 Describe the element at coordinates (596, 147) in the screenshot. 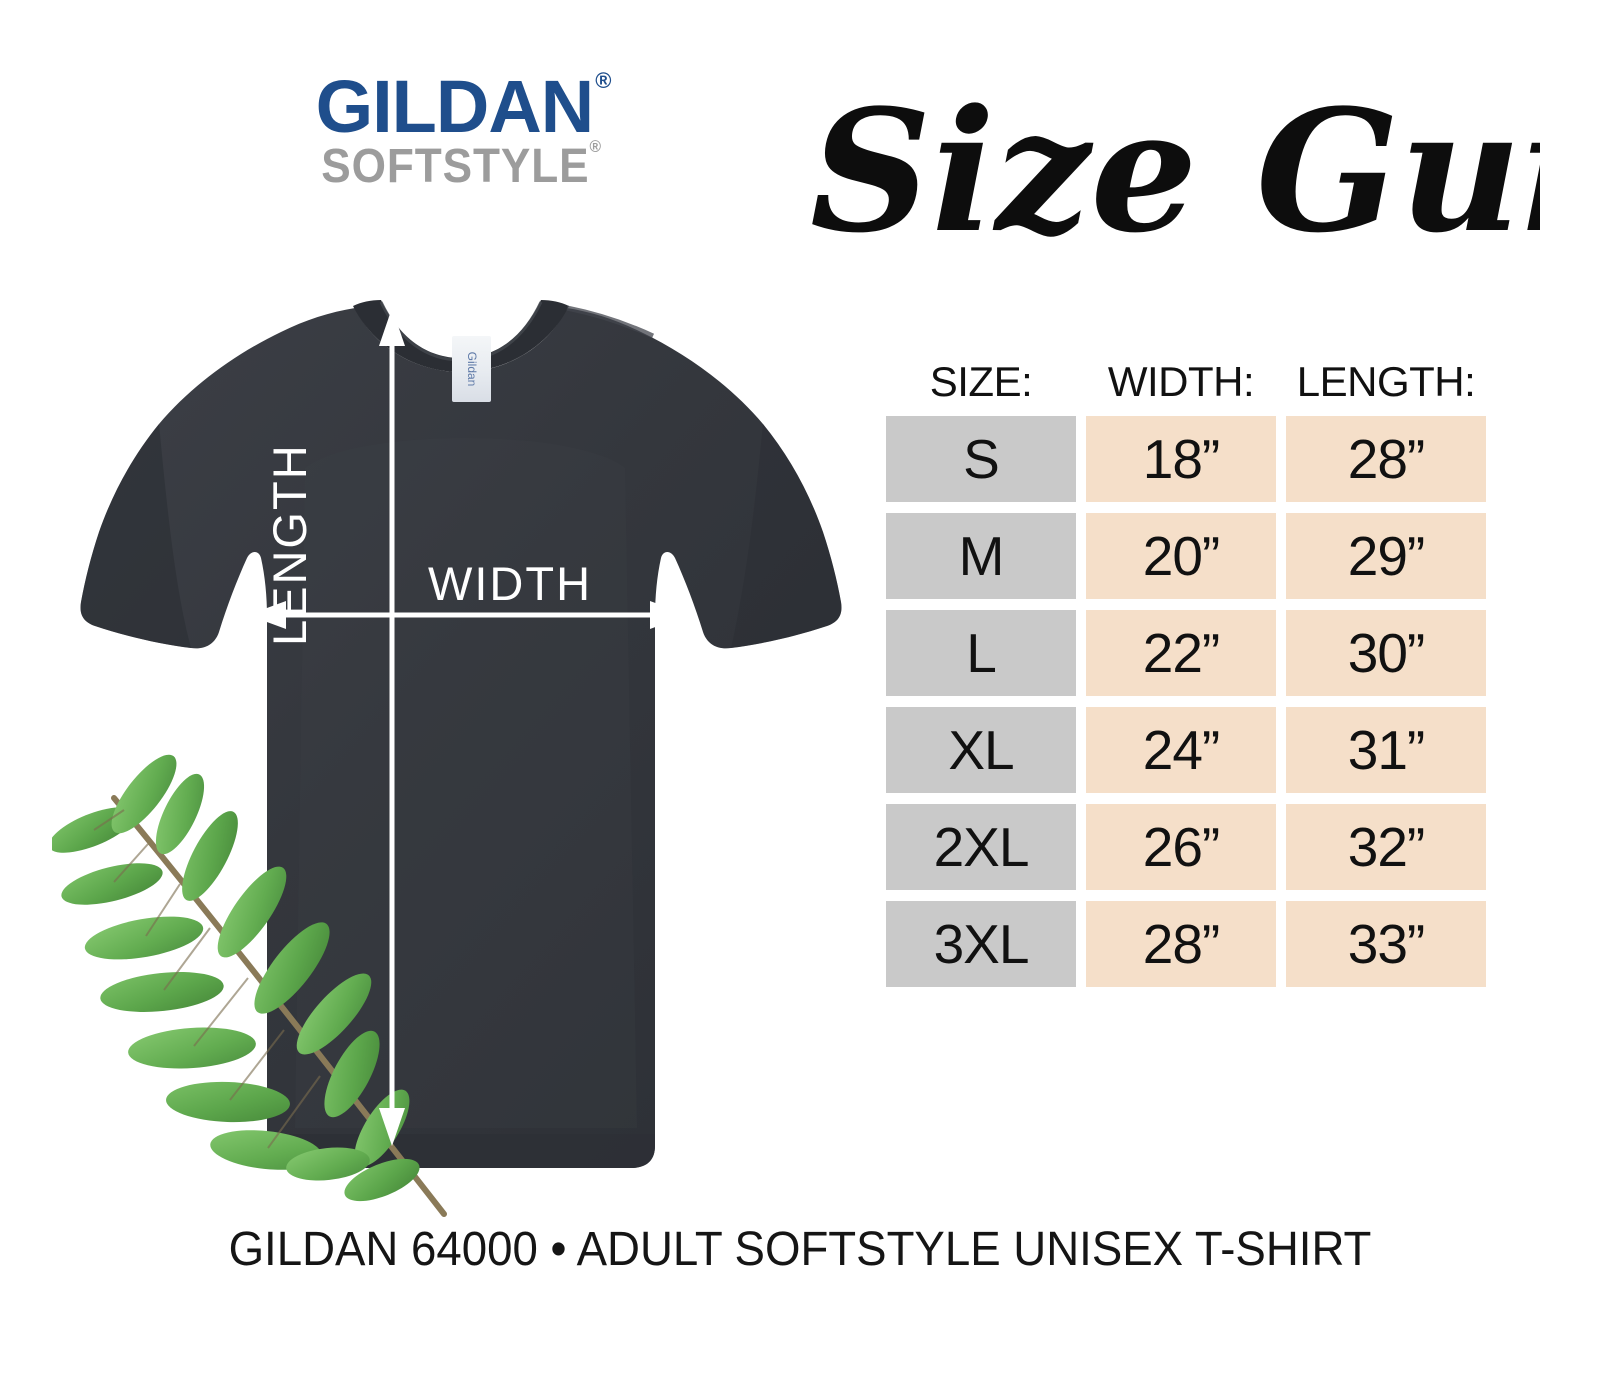

I see `registered-trademark-icon-2: ®` at that location.